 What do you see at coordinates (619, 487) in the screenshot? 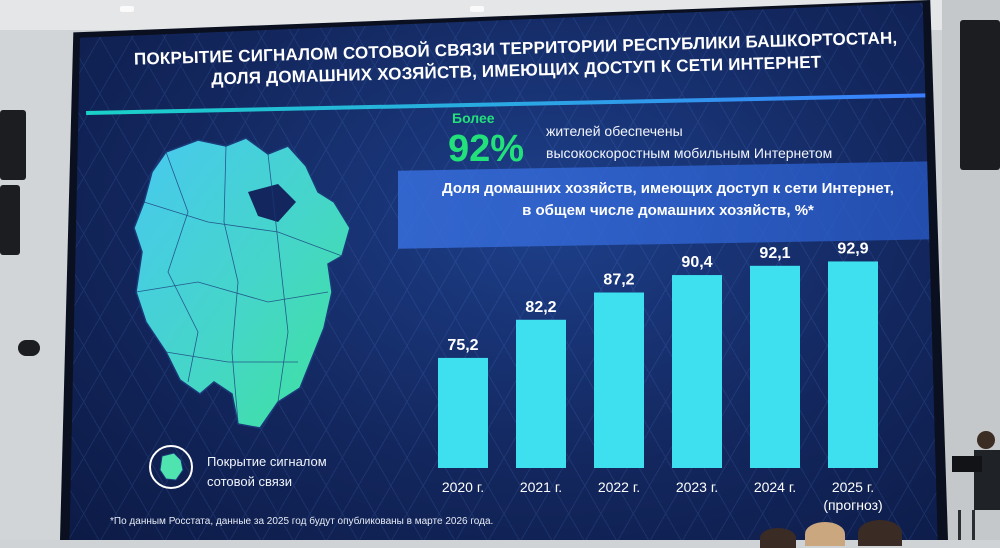
I see `category-label-2: 2022 г.` at bounding box center [619, 487].